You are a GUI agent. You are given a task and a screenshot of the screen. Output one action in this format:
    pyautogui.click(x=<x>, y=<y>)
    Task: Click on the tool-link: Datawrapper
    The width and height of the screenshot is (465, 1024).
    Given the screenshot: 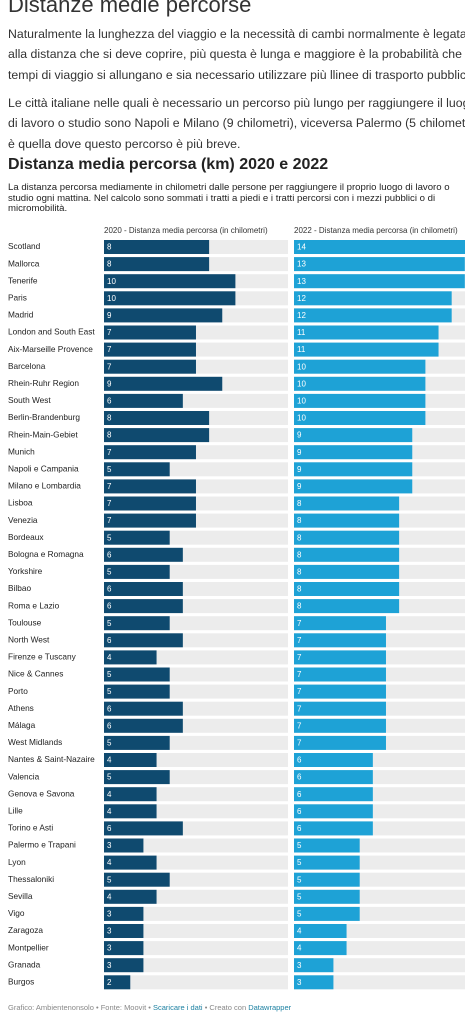 What is the action you would take?
    pyautogui.click(x=270, y=1007)
    